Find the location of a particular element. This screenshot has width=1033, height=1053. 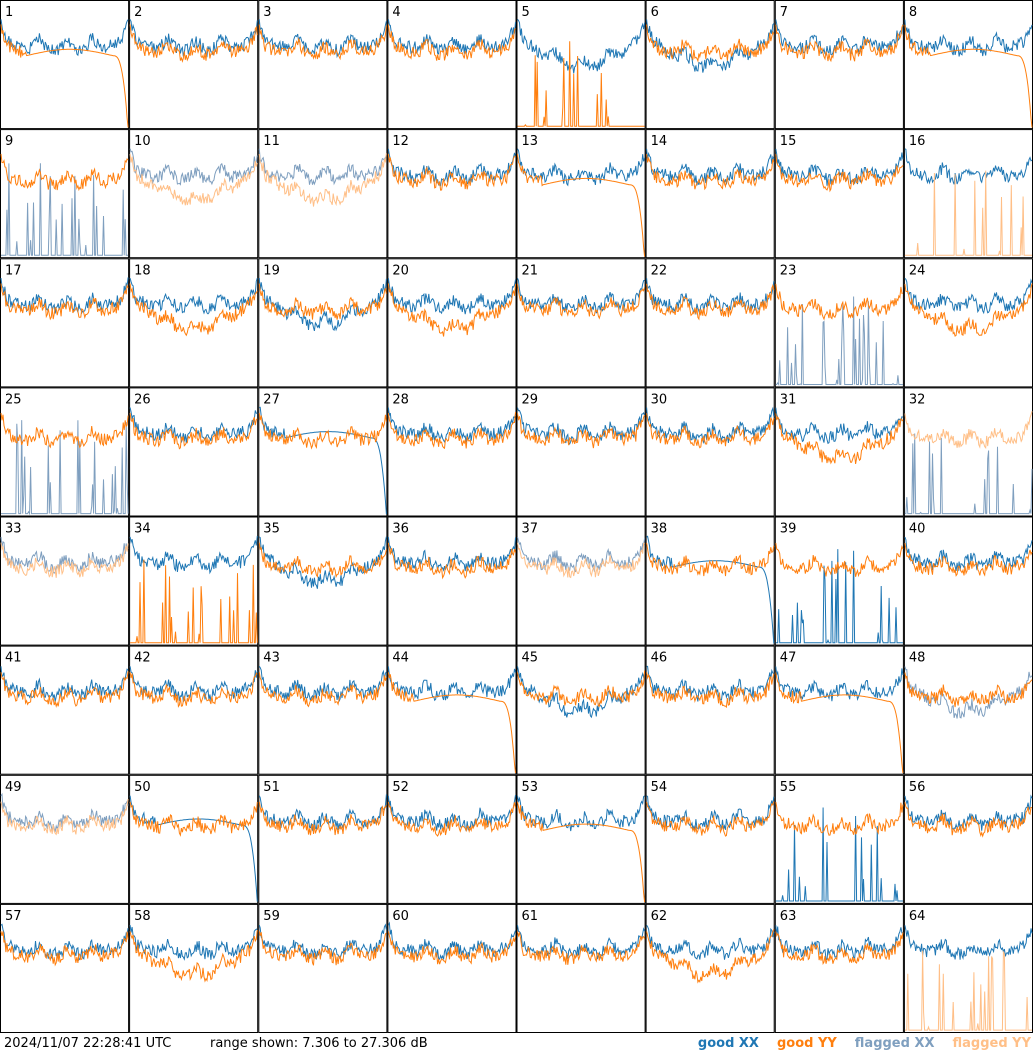

panel-62: 62 is located at coordinates (710, 968).